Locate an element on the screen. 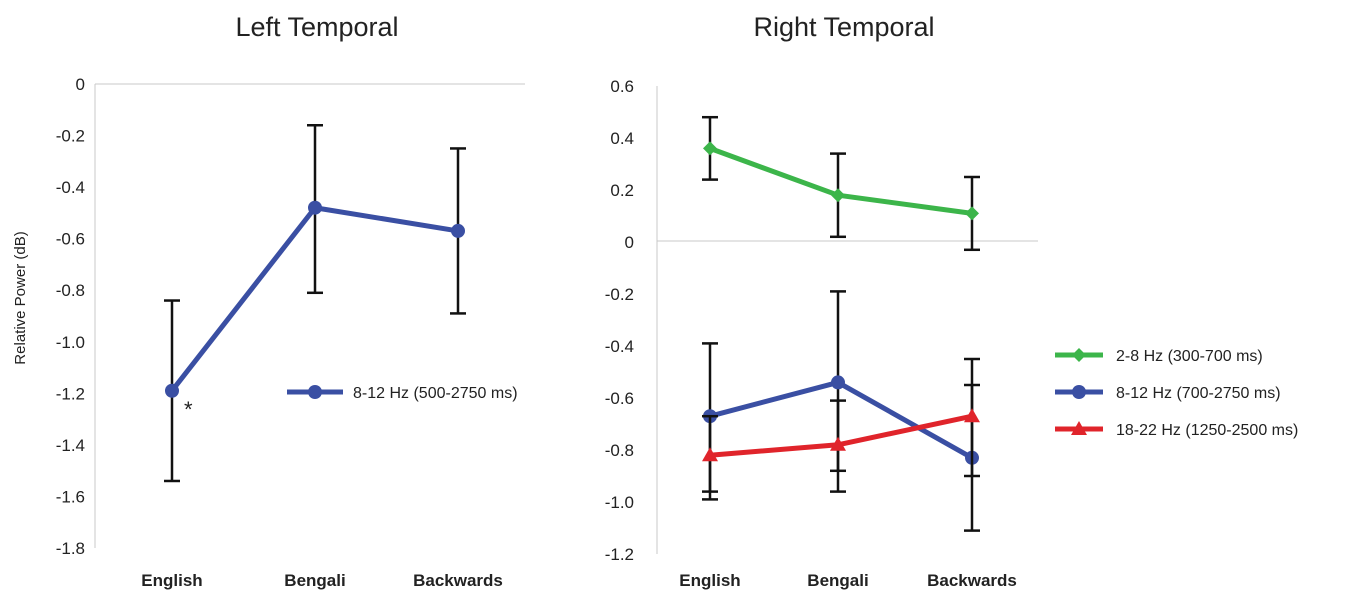  right-series-group is located at coordinates (841, 323).